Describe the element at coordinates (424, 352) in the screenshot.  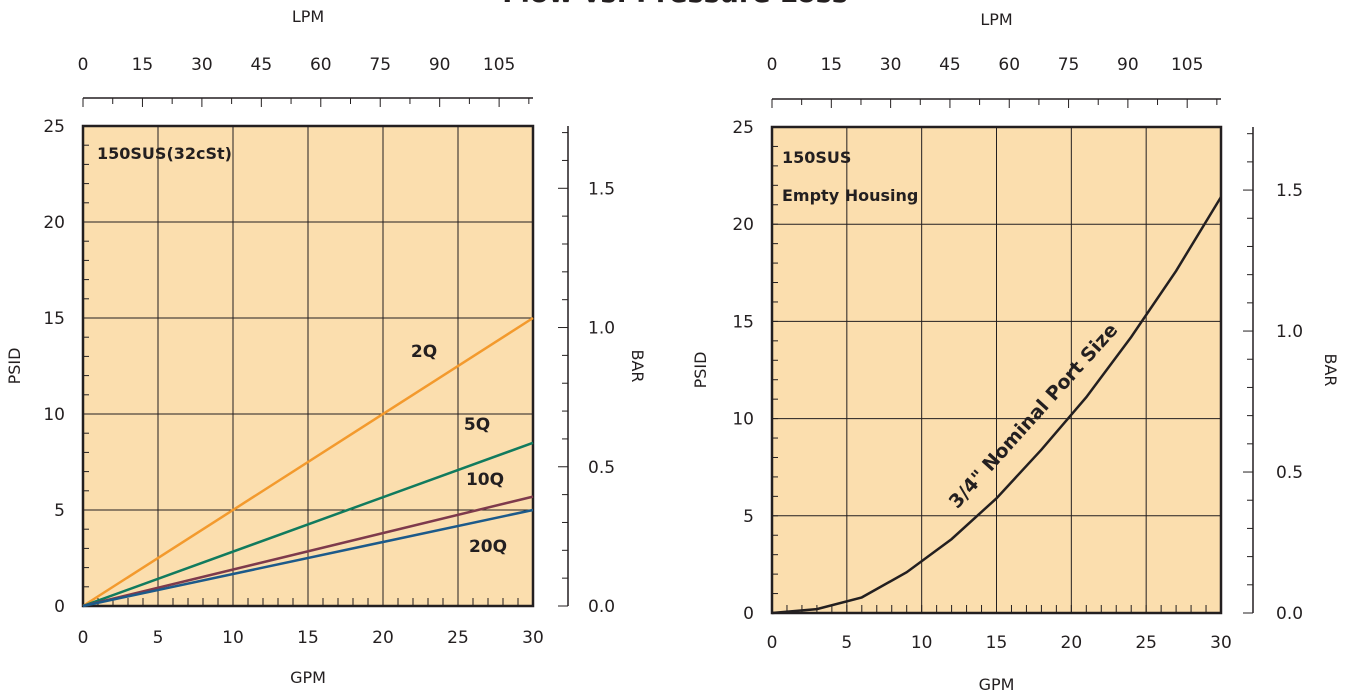
I see `series-label: 2Q` at that location.